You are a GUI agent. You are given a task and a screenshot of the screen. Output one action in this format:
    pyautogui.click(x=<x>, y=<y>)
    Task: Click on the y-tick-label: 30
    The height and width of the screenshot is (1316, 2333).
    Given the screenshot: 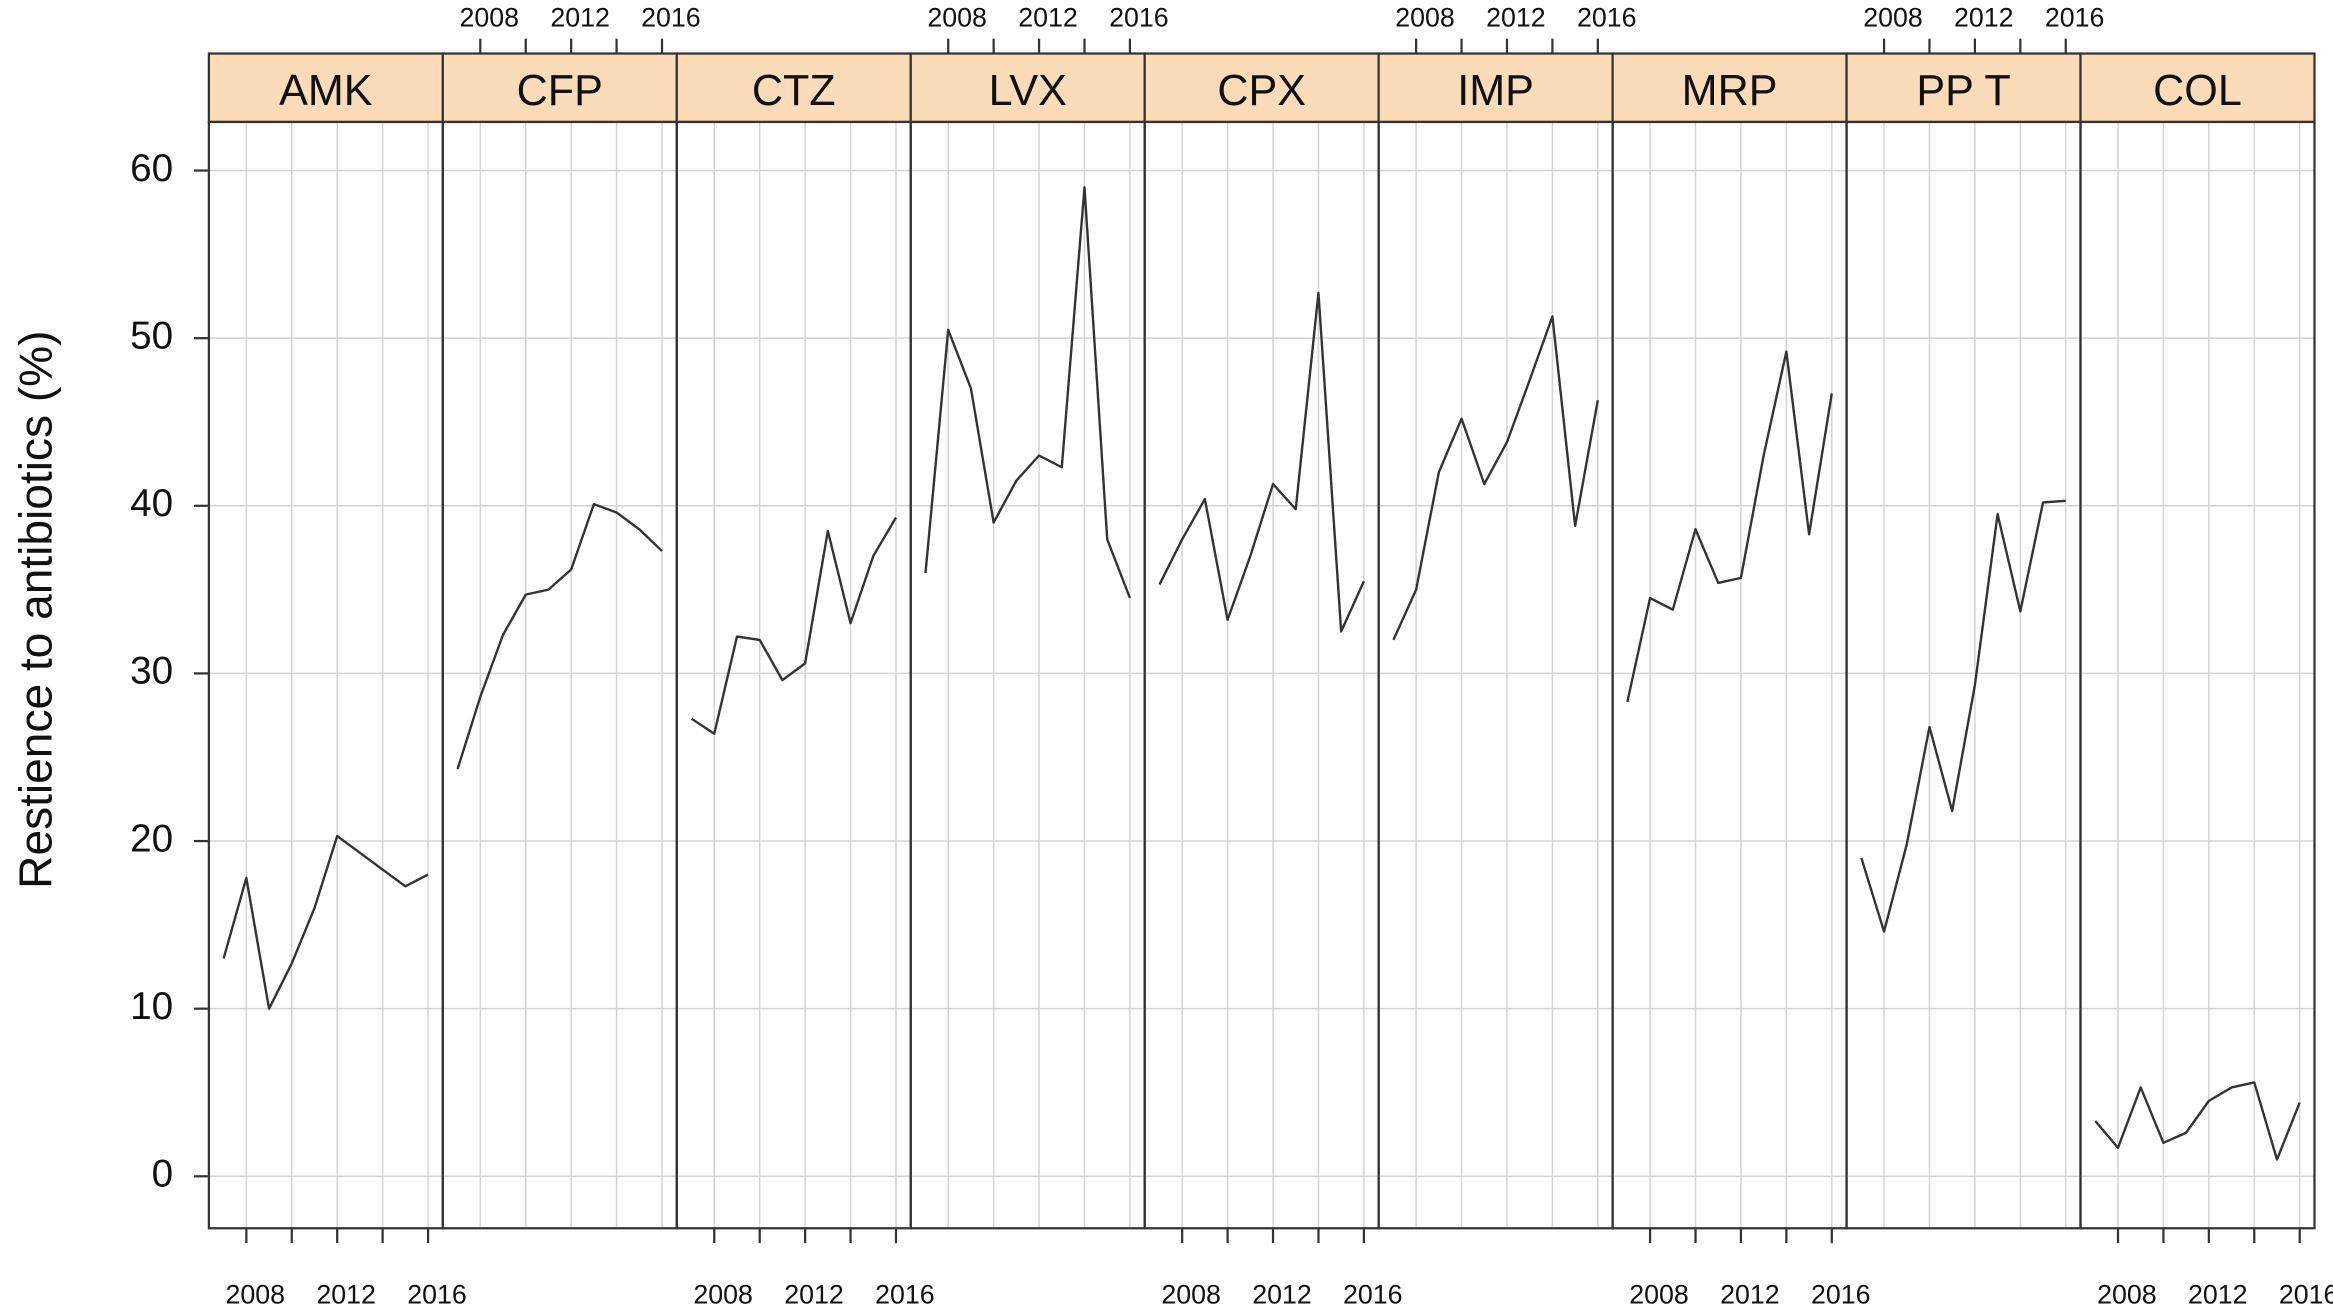 What is the action you would take?
    pyautogui.click(x=151, y=671)
    